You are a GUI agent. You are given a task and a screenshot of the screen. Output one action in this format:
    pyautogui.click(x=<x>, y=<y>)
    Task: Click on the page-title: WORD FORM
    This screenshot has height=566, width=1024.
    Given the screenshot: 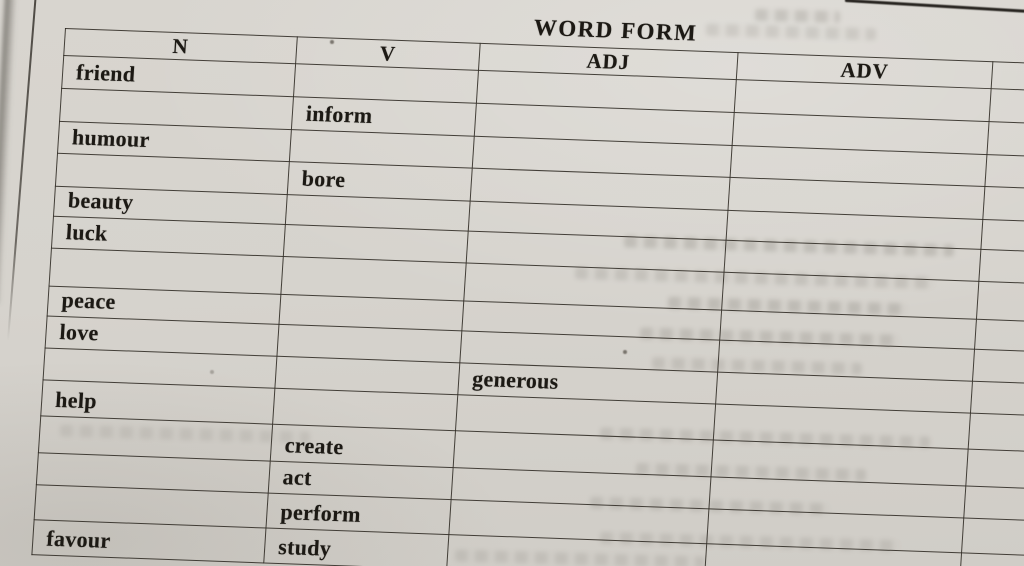 What is the action you would take?
    pyautogui.click(x=616, y=30)
    